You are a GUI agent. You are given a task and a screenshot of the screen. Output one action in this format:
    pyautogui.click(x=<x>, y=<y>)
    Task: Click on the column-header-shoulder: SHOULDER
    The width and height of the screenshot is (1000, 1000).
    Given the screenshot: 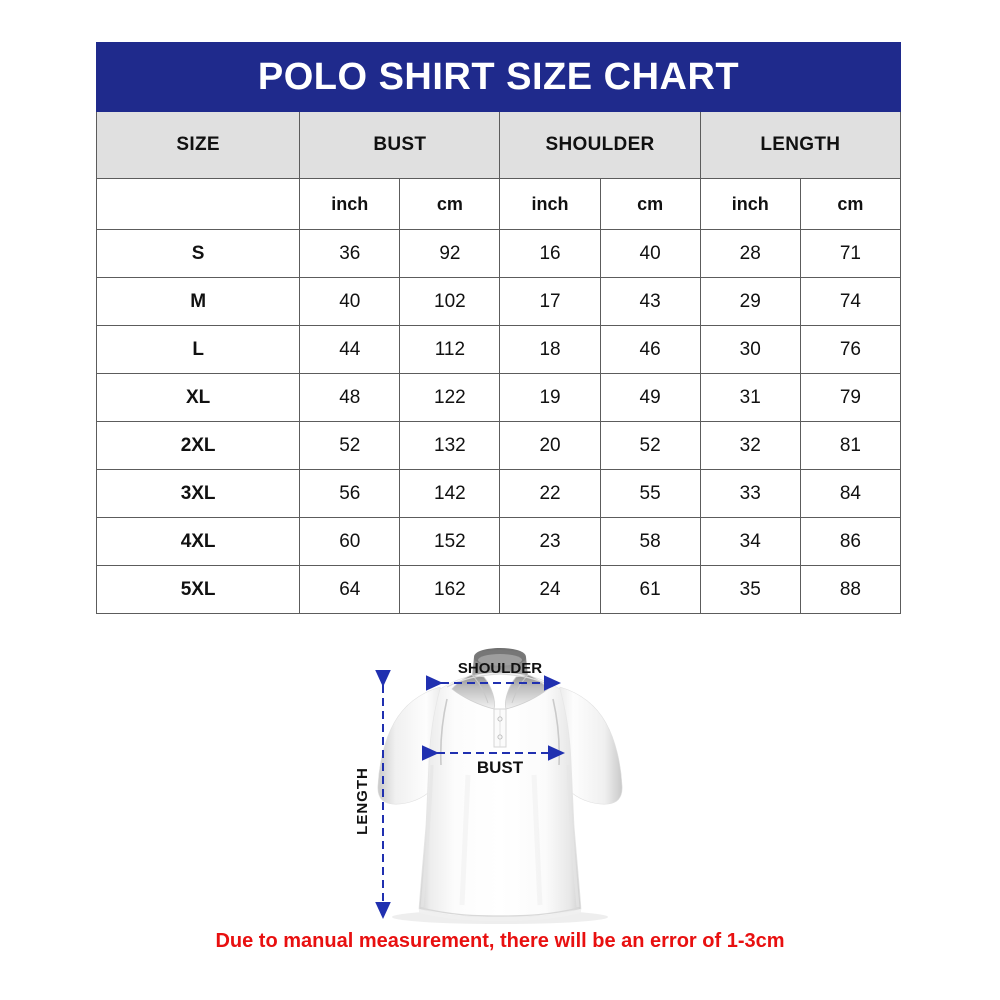 What is the action you would take?
    pyautogui.click(x=600, y=145)
    